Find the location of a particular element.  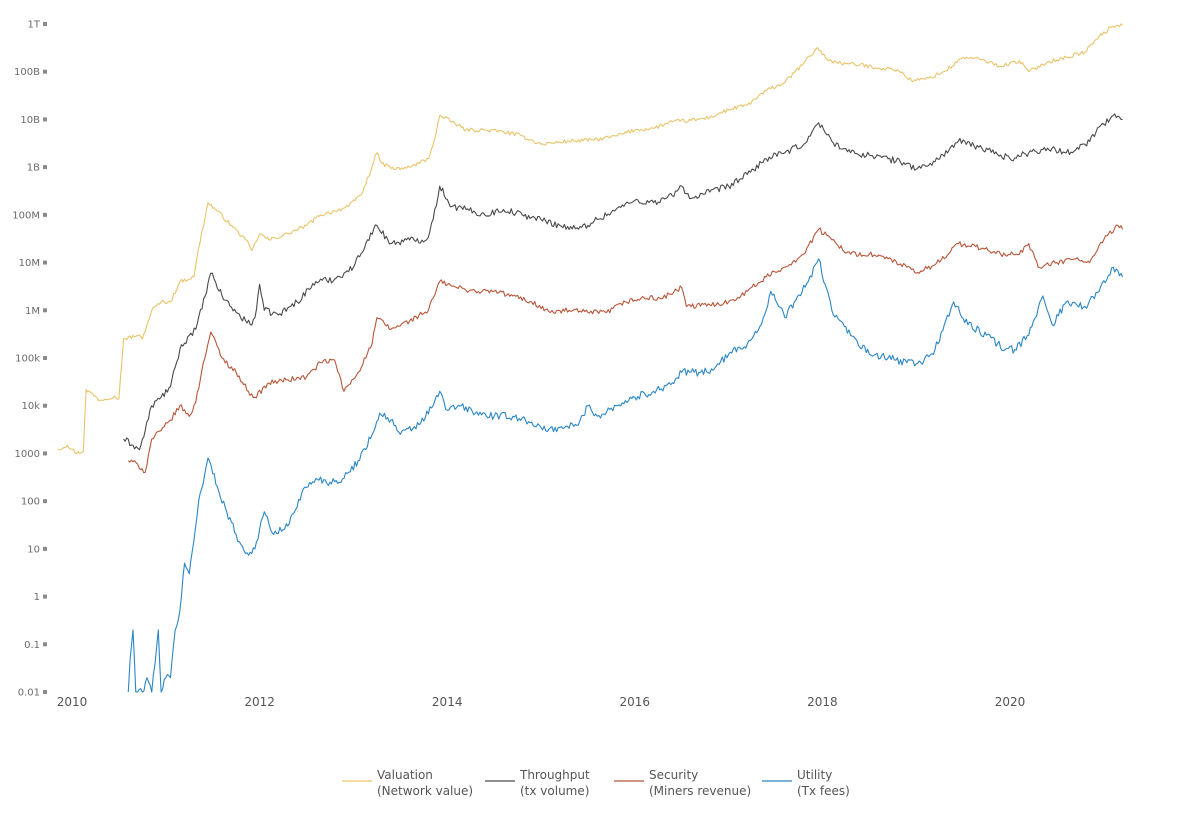

y-tick-label: 10 is located at coordinates (33, 549).